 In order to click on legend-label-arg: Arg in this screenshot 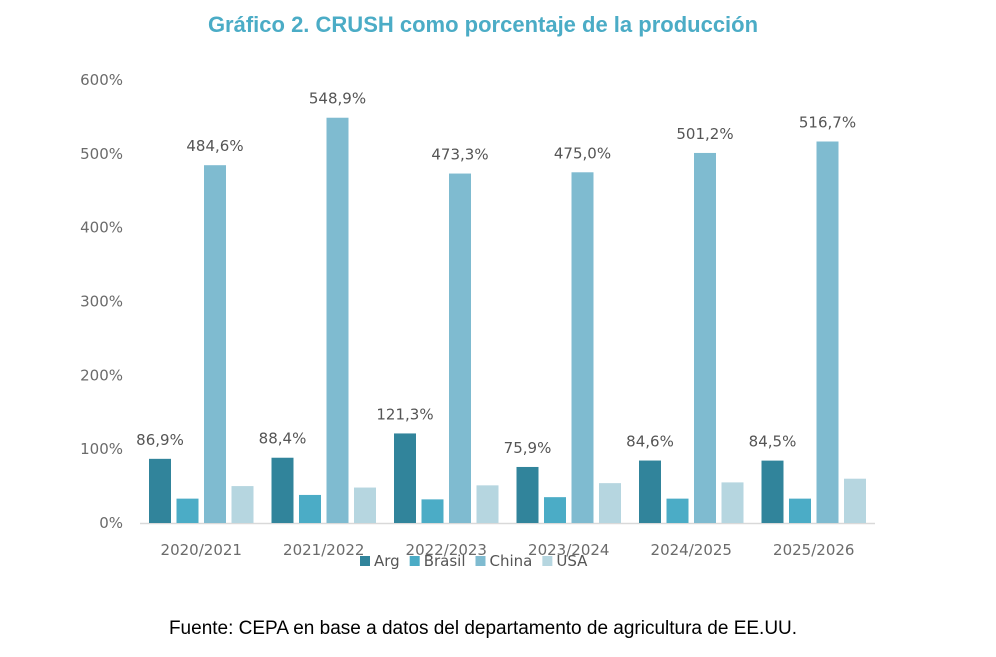, I will do `click(387, 561)`.